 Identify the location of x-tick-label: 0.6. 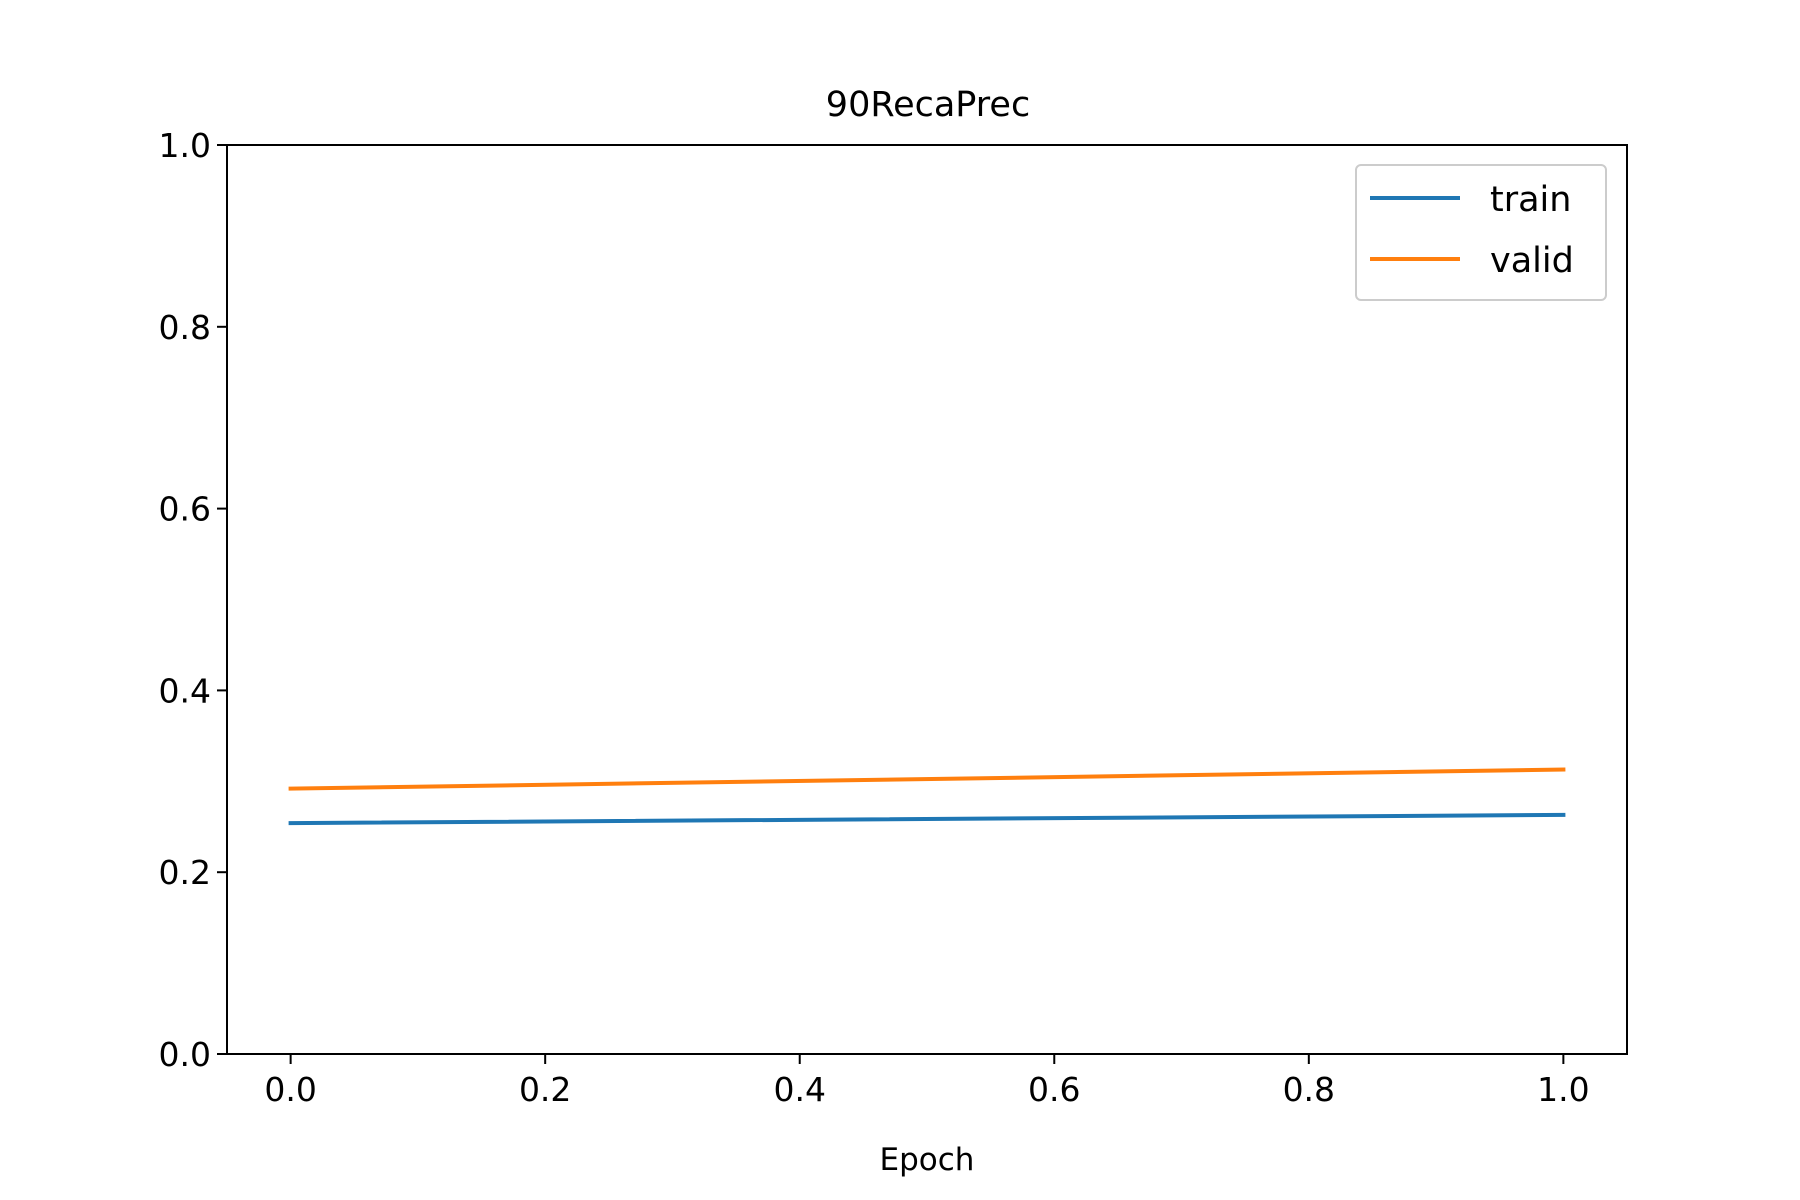
(1054, 1089).